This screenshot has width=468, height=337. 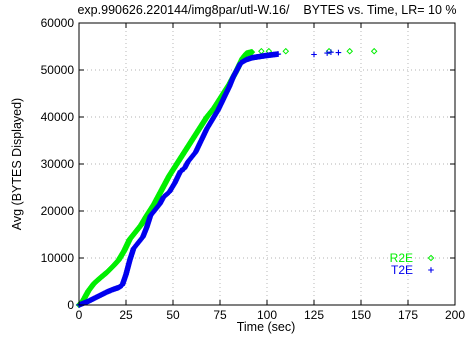 What do you see at coordinates (58, 164) in the screenshot?
I see `y-tick-label: 30000` at bounding box center [58, 164].